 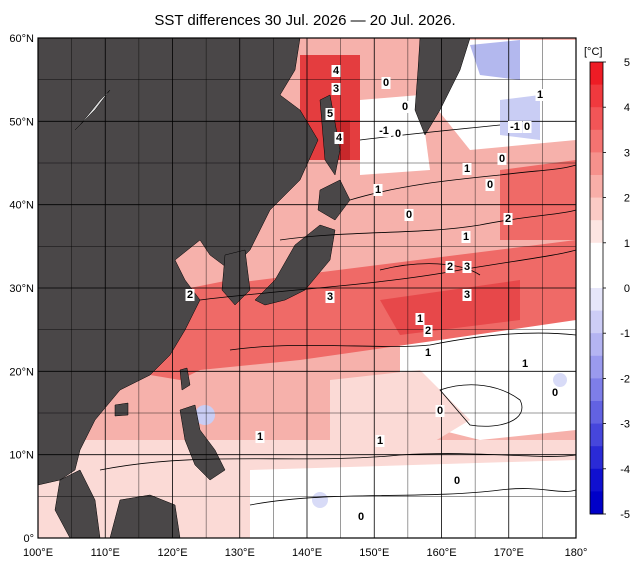 I want to click on lon-tick-label: 120°E, so click(x=172, y=553).